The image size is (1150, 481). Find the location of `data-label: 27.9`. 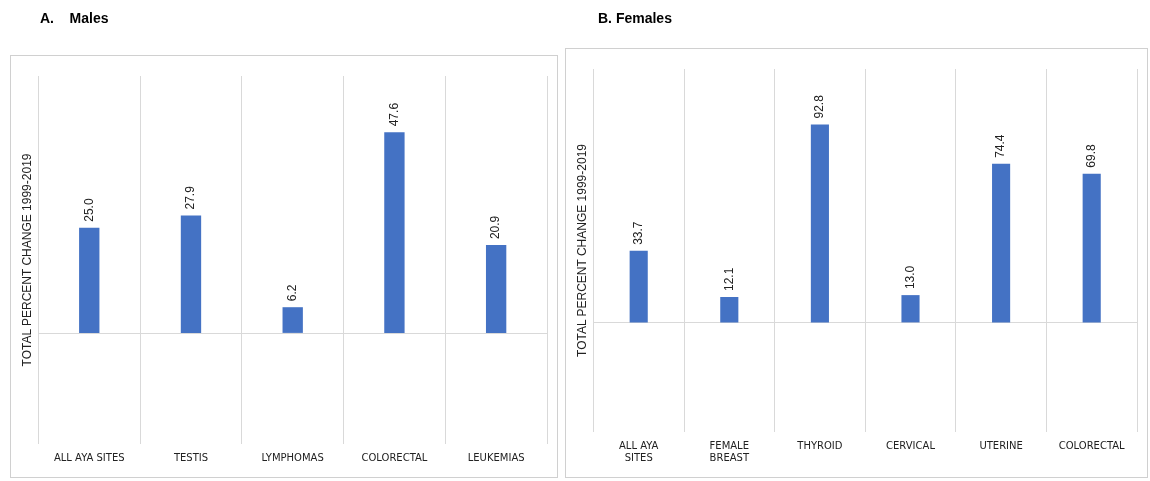

data-label: 27.9 is located at coordinates (190, 197).